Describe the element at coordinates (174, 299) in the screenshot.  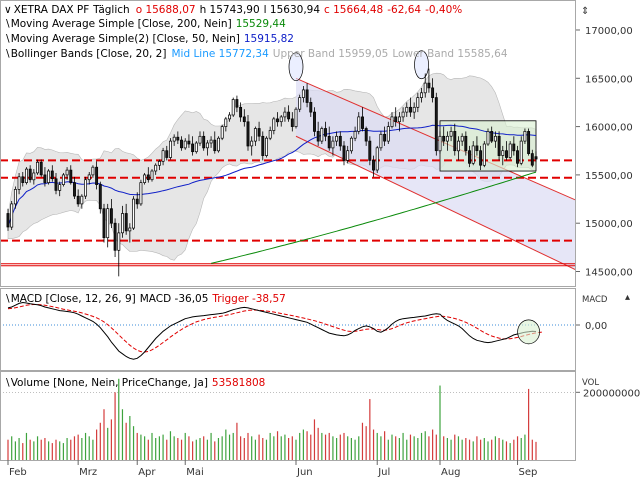
I see `macd-value: MACD -36,05` at that location.